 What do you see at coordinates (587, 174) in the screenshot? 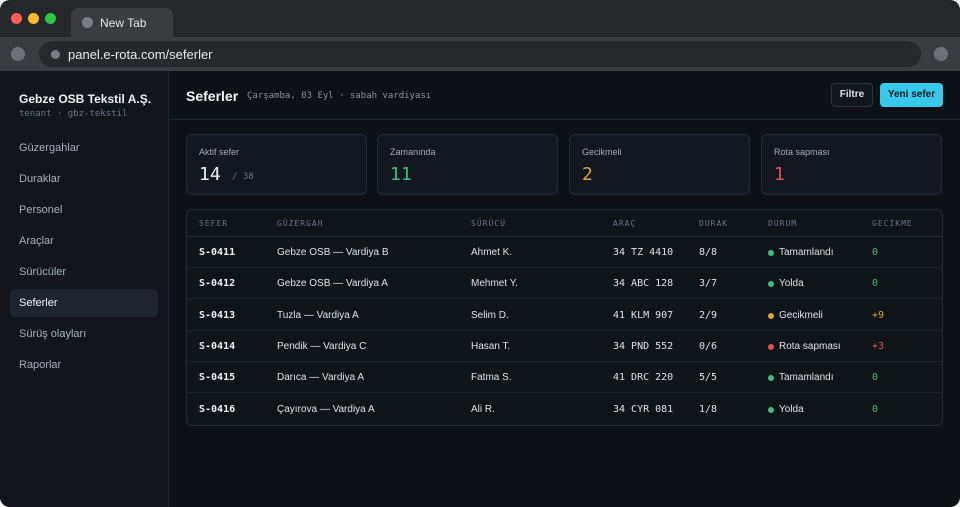
I see `stat-value: 2` at bounding box center [587, 174].